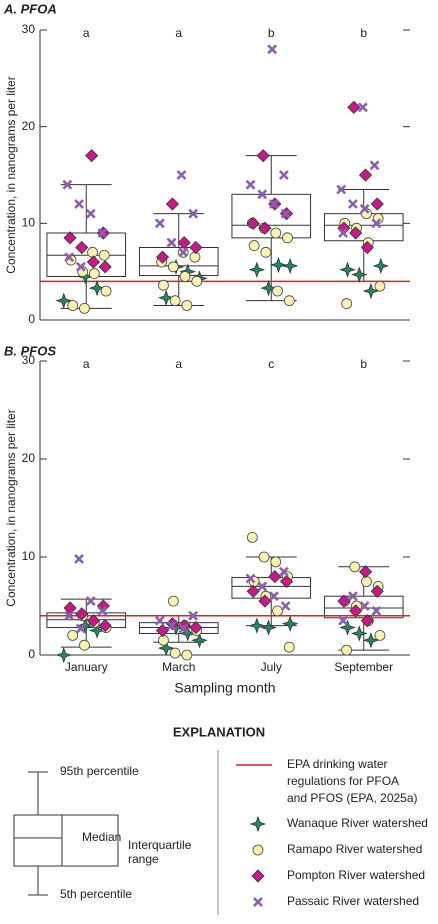 This screenshot has width=438, height=924. What do you see at coordinates (337, 764) in the screenshot?
I see `legend-label: EPA drinking water` at bounding box center [337, 764].